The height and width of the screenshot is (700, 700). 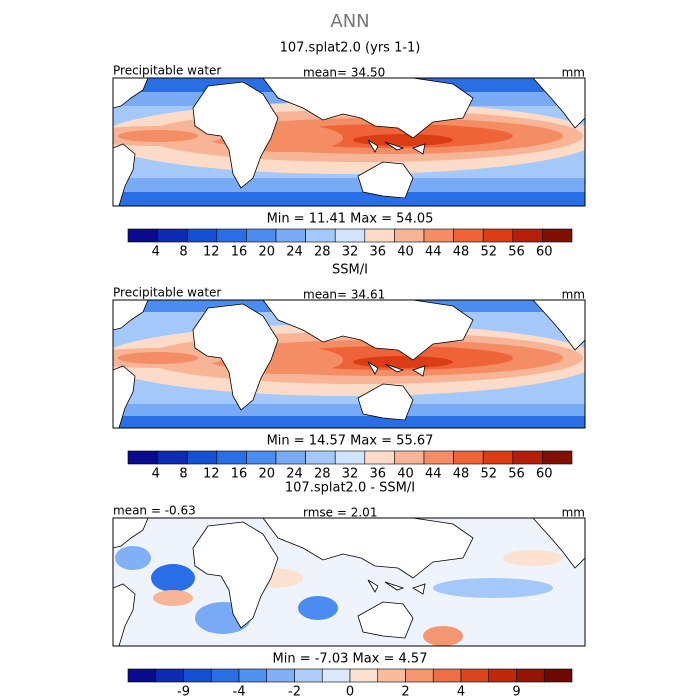 I want to click on panel-label-middle: mean= 34.50, so click(x=344, y=73).